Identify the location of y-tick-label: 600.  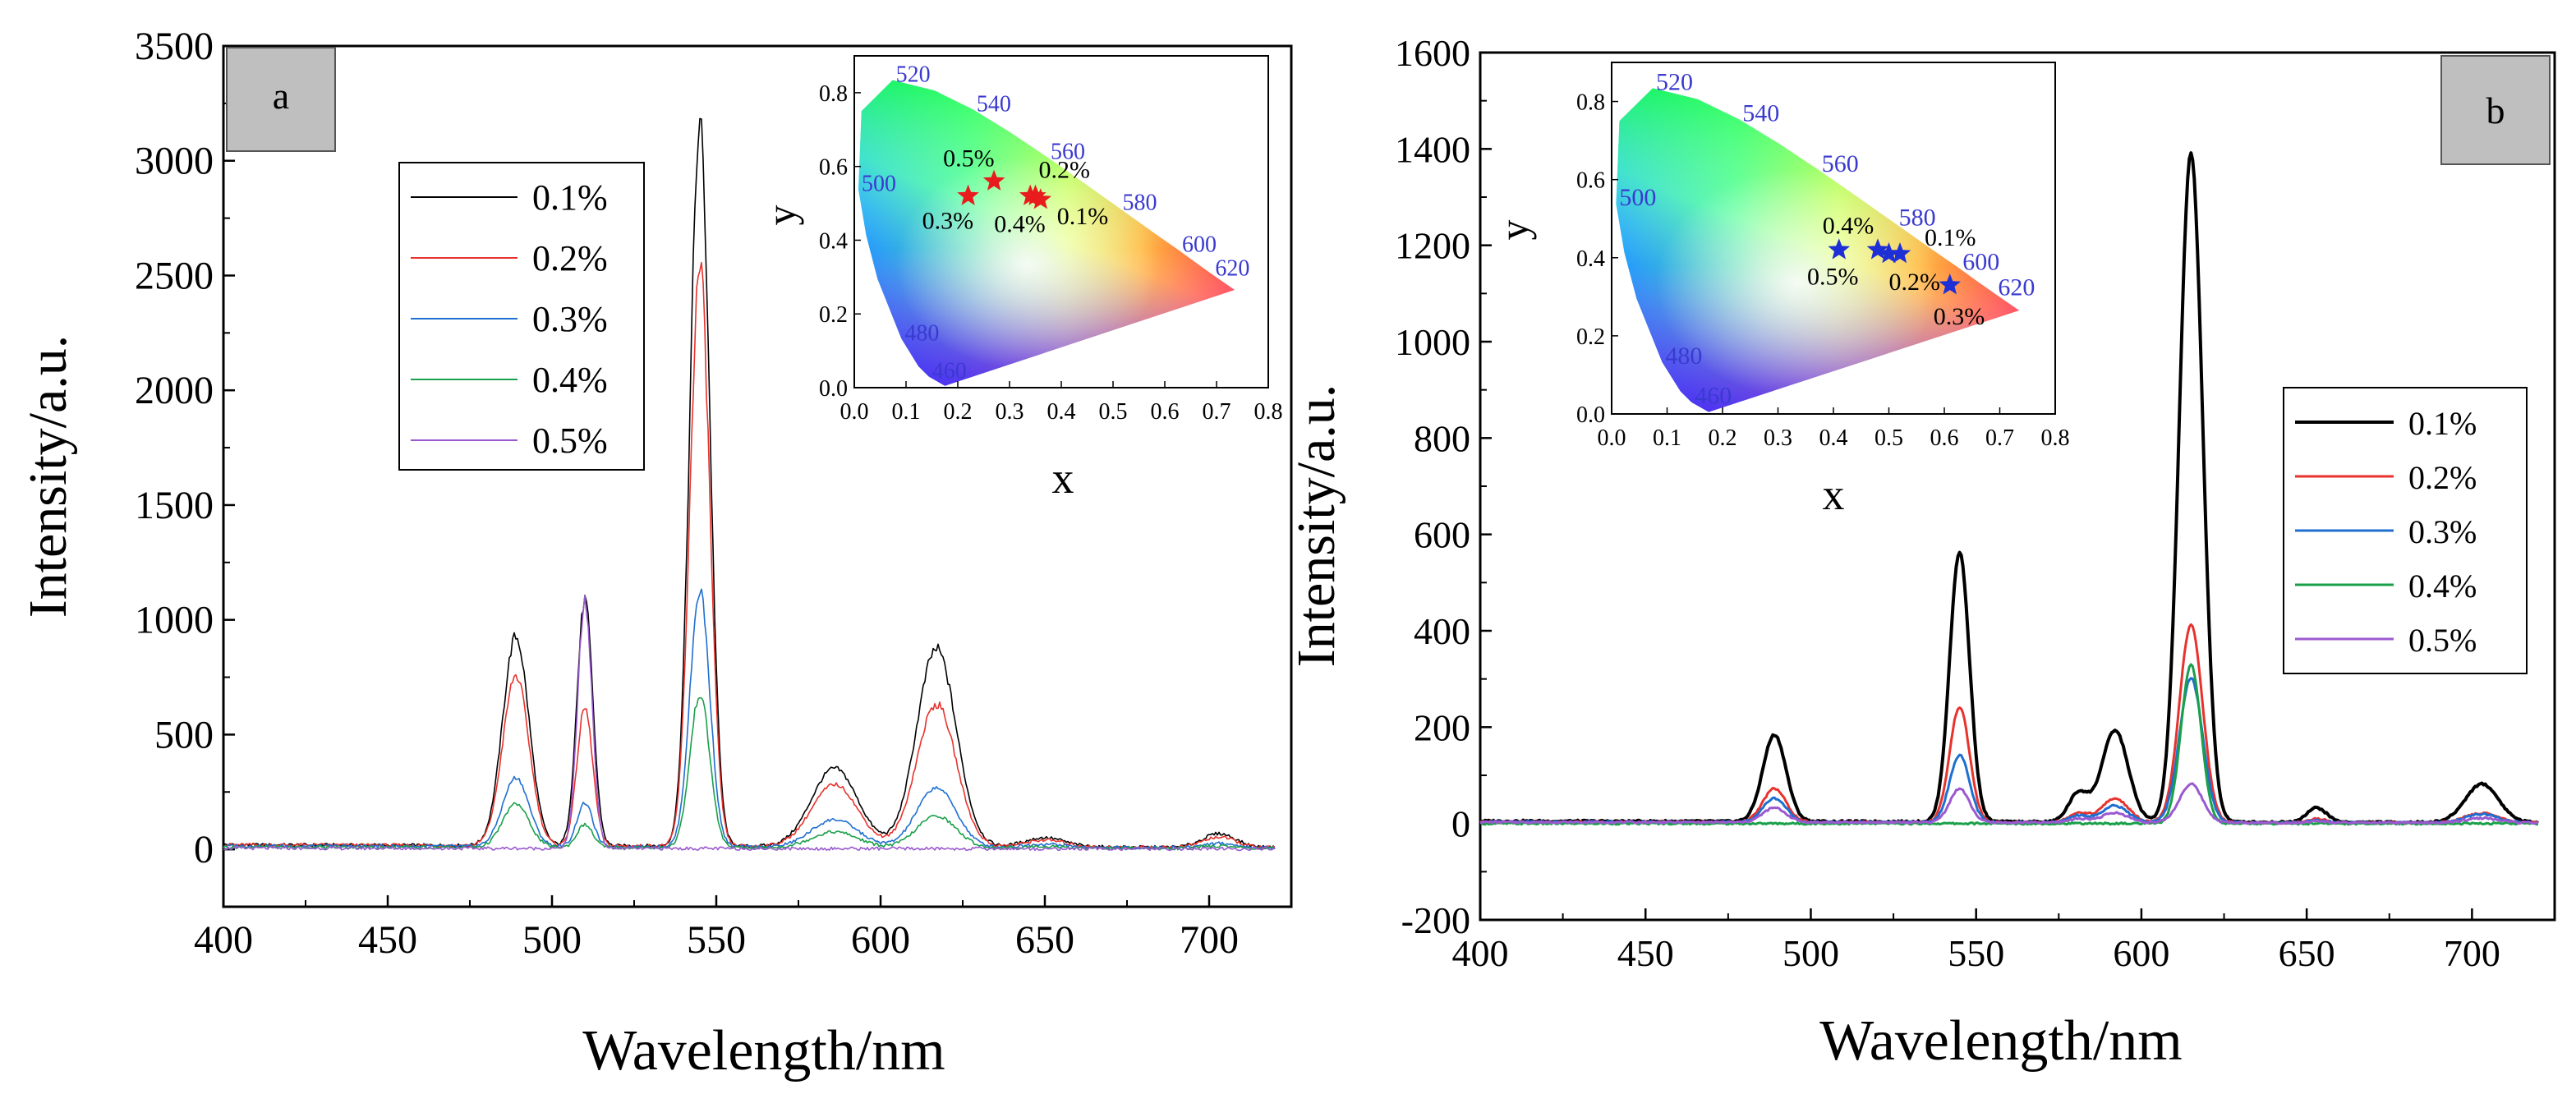
(1442, 535).